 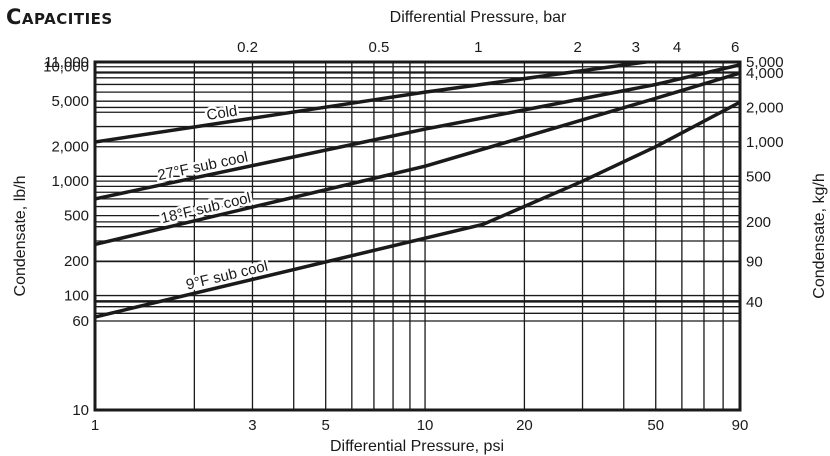 I want to click on y-tick-label: 10,000, so click(x=66, y=67).